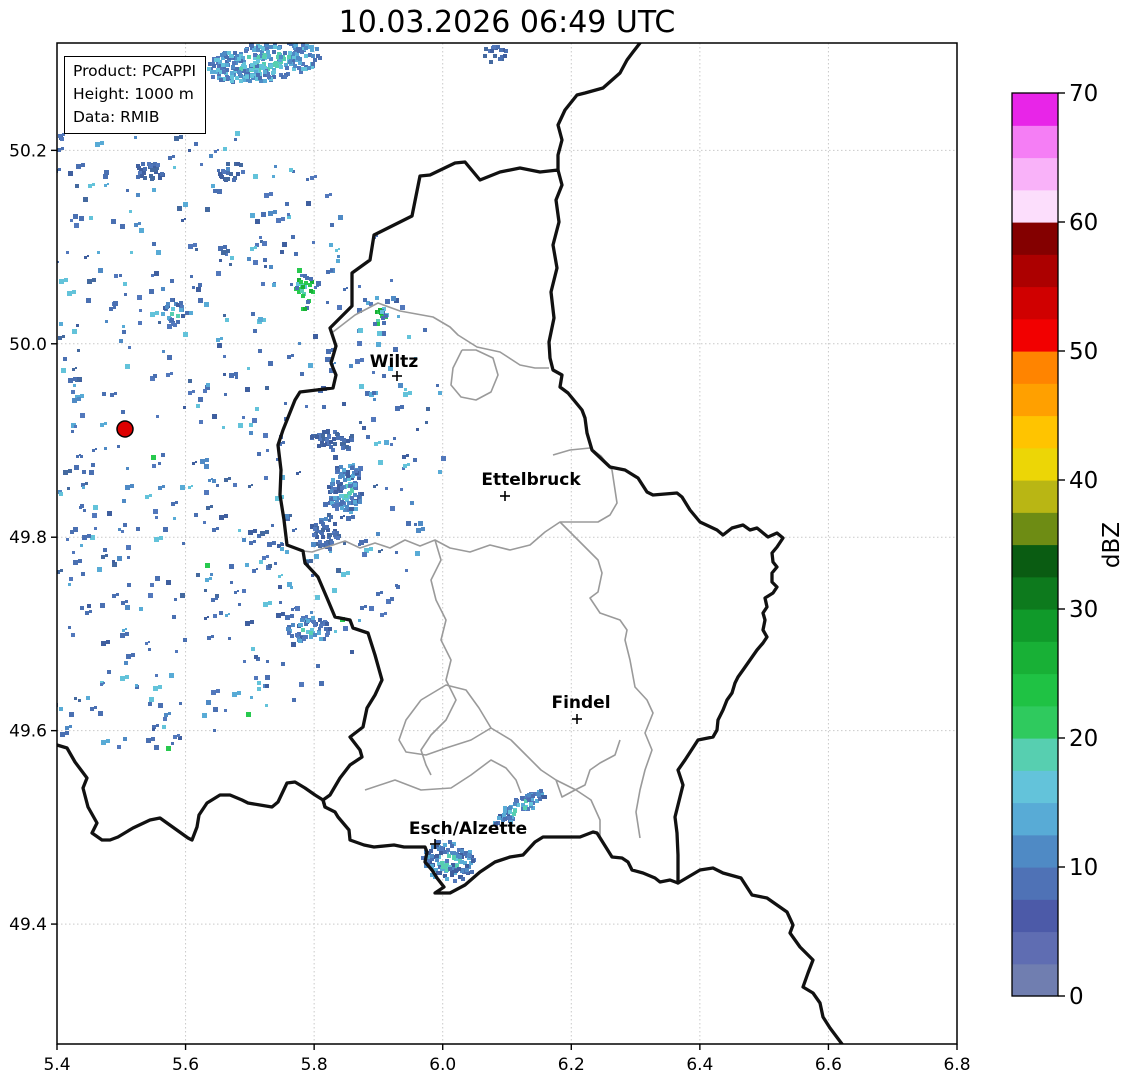  What do you see at coordinates (699, 1065) in the screenshot?
I see `x-tick-label: 6.4` at bounding box center [699, 1065].